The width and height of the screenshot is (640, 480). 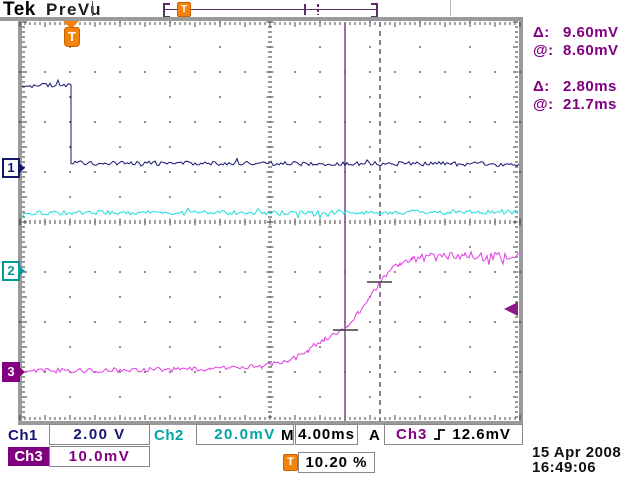 What do you see at coordinates (412, 434) in the screenshot?
I see `trigger-source: Ch3` at bounding box center [412, 434].